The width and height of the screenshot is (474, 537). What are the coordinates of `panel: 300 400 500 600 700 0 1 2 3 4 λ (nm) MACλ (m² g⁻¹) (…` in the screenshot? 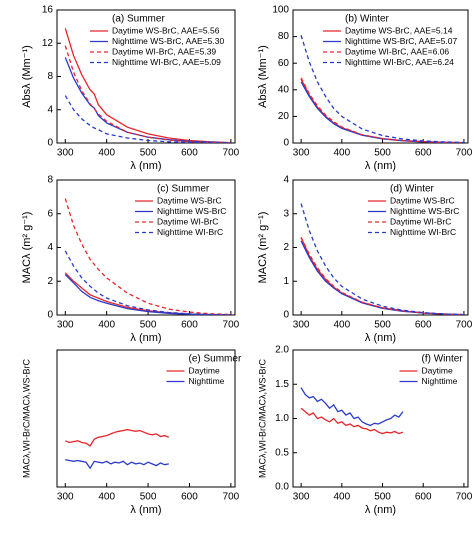 It's located at (365, 259).